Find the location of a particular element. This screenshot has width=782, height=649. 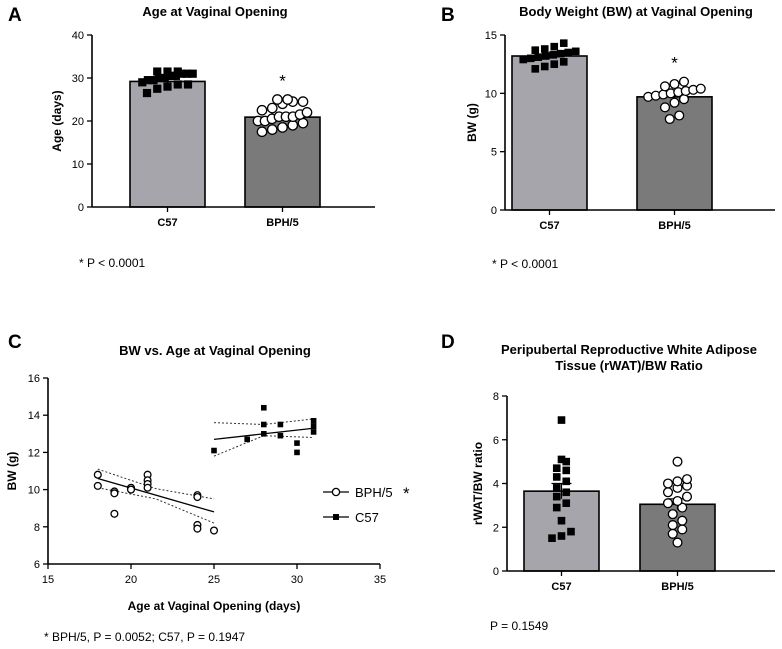

panel-label-a: A is located at coordinates (15, 15).